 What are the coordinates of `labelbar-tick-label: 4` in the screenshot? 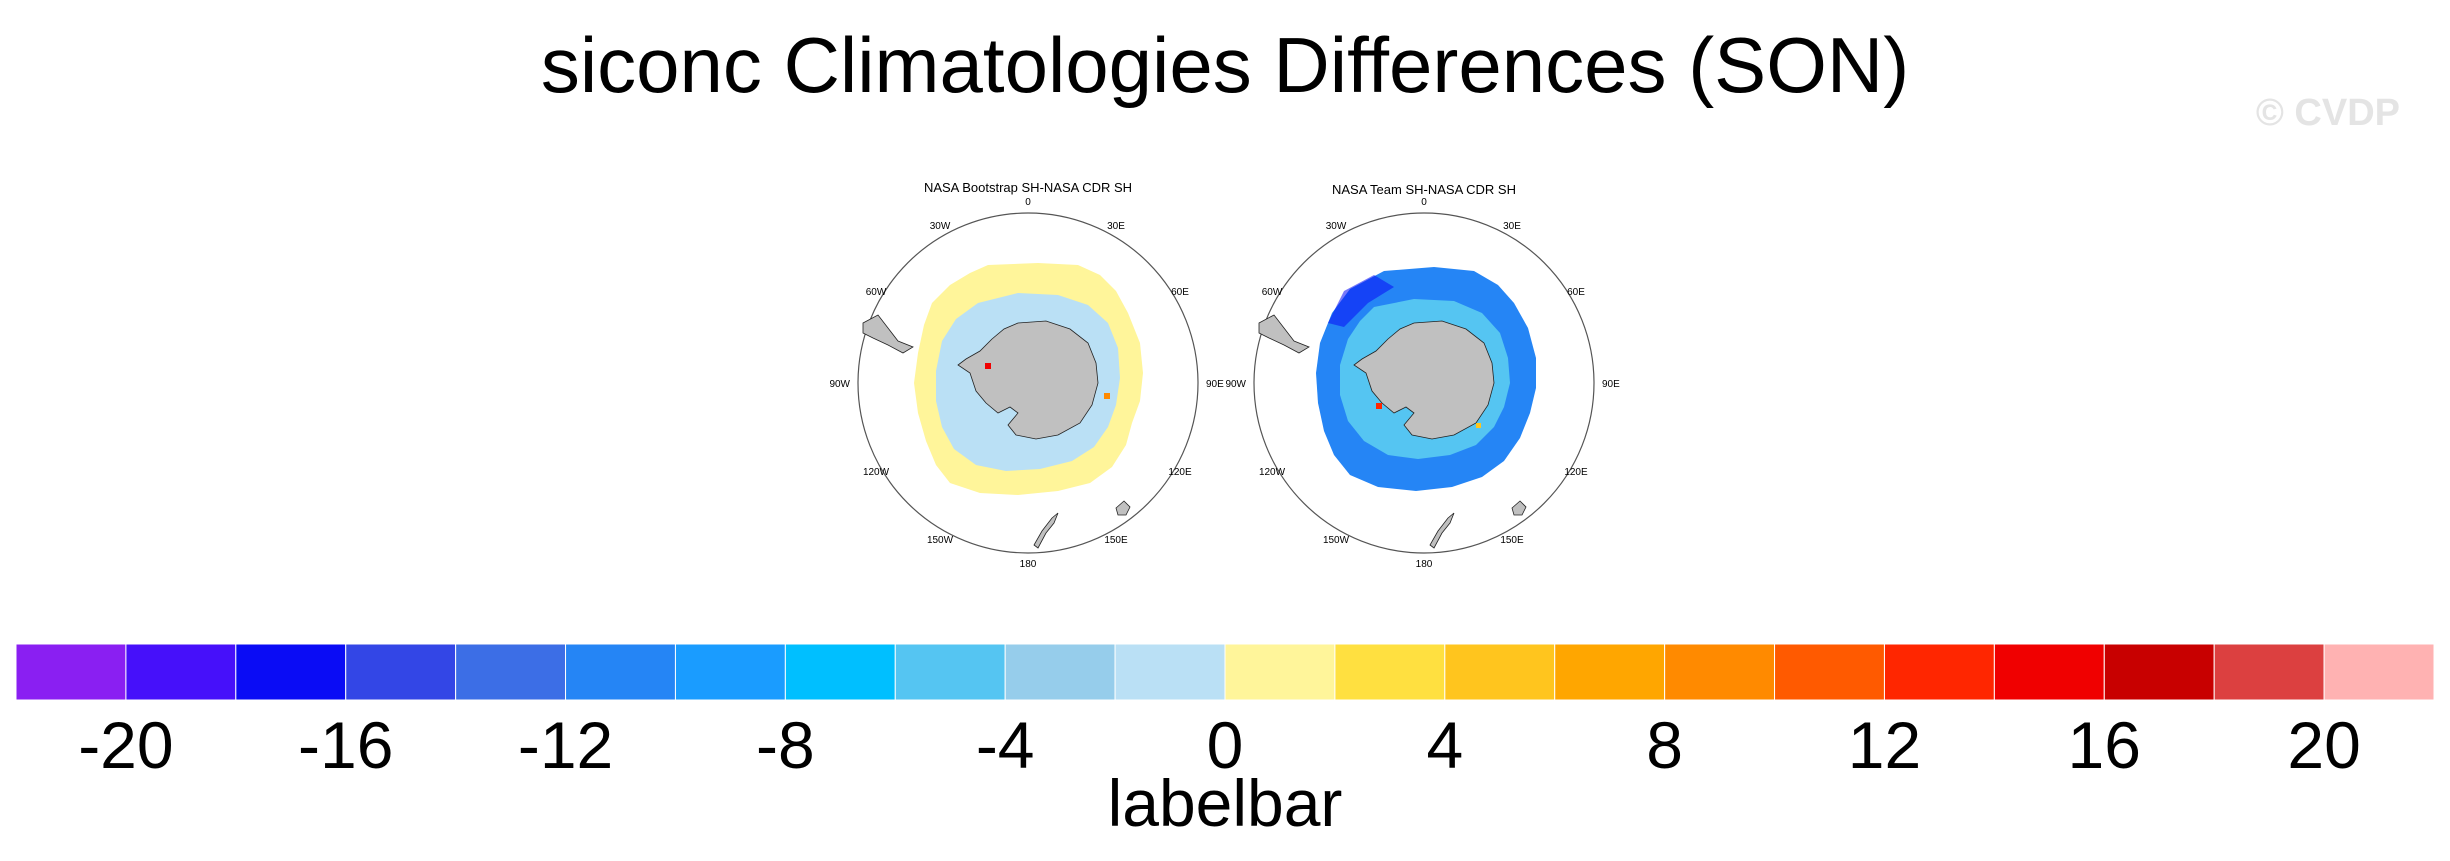 It's located at (1444, 745).